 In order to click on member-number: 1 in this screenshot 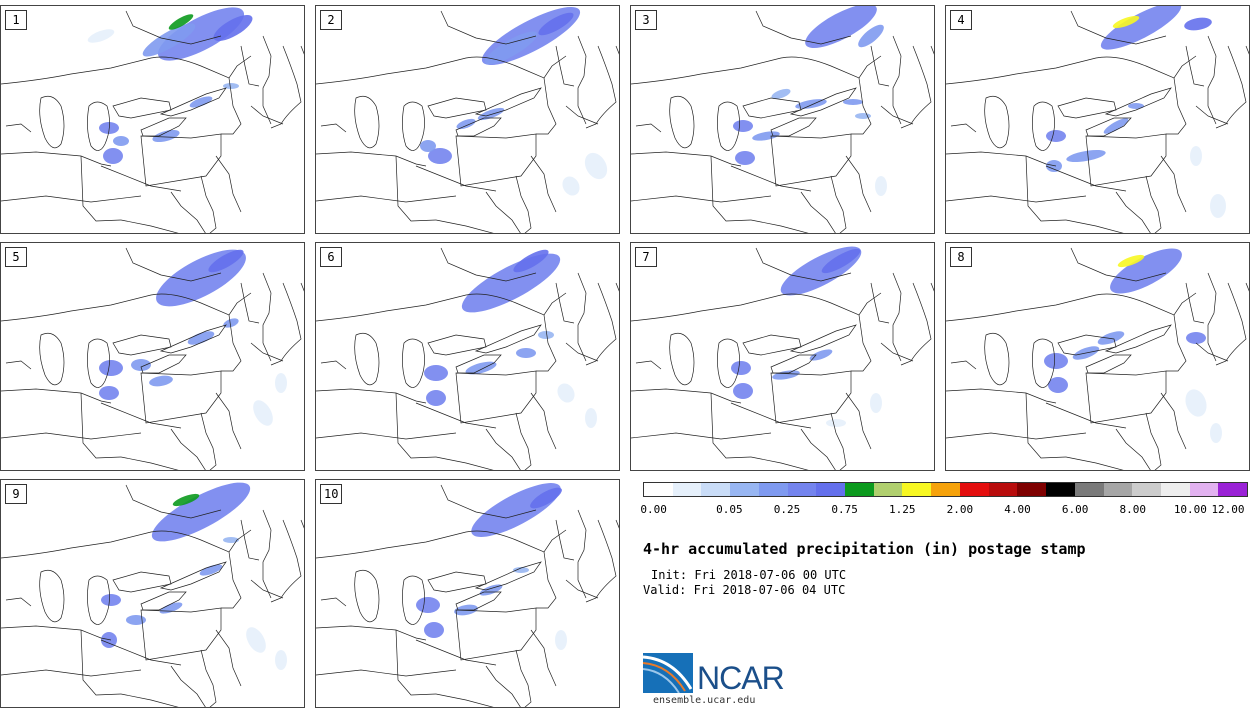, I will do `click(16, 20)`.